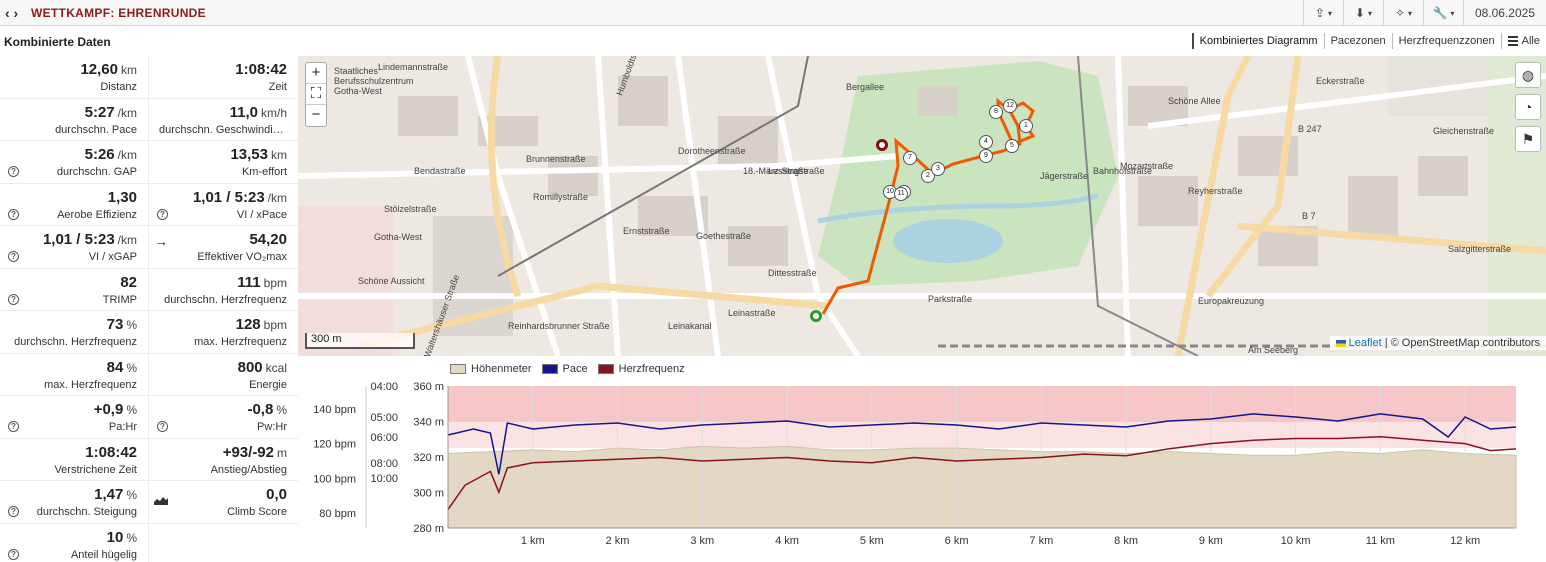 The height and width of the screenshot is (562, 1546). Describe the element at coordinates (1523, 41) in the screenshot. I see `tab-alle: Alle` at that location.